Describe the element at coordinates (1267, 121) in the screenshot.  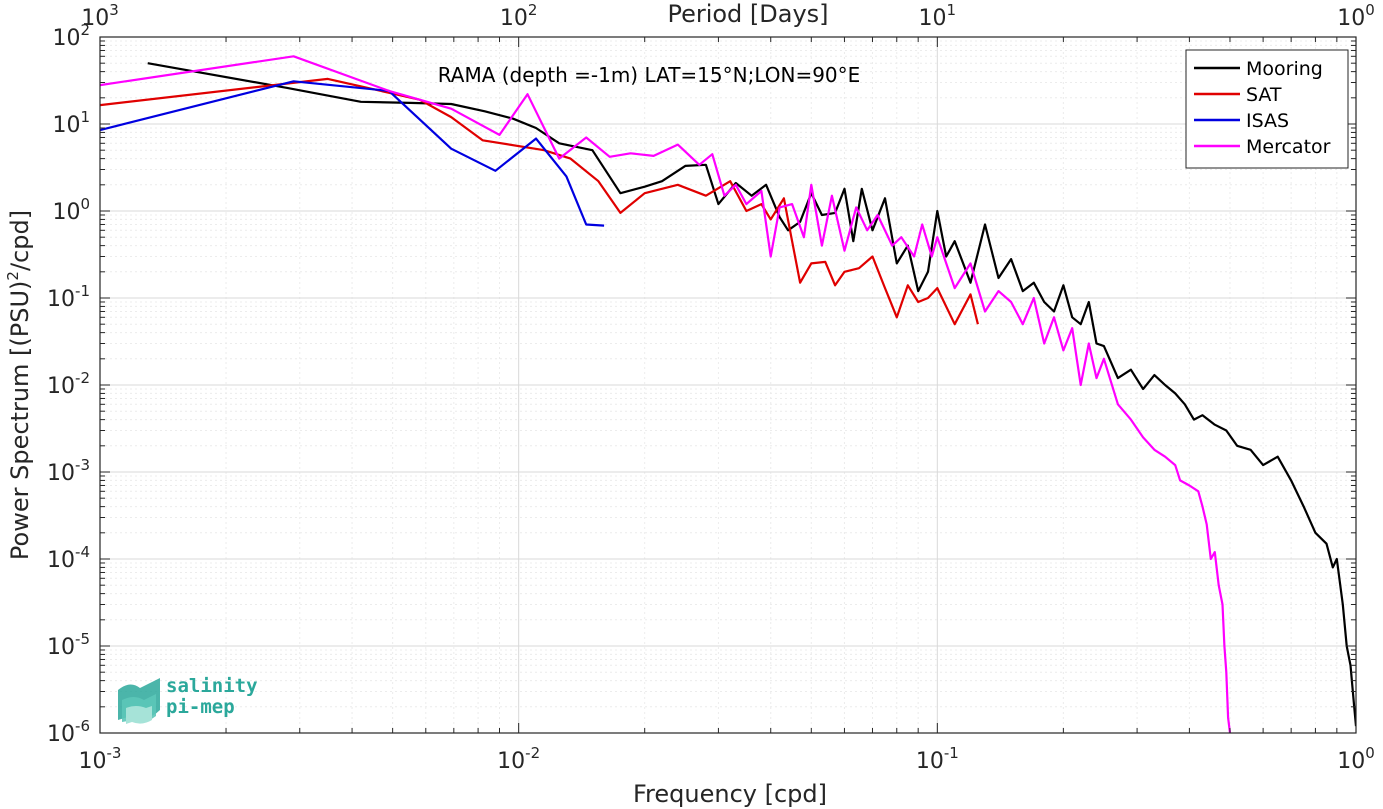
I see `legend-label-isas: ISAS` at that location.